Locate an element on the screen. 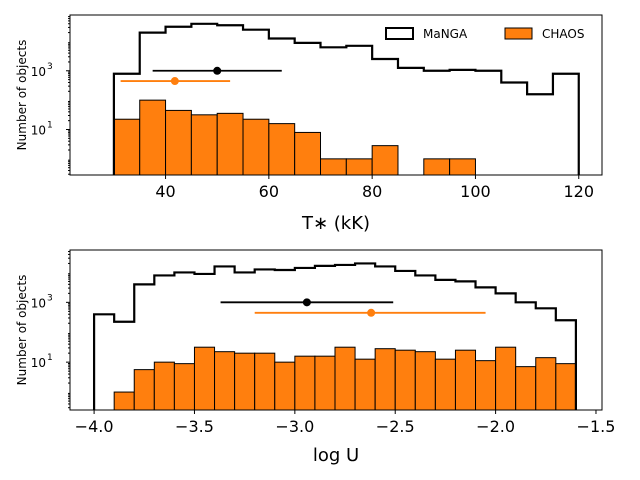 The width and height of the screenshot is (640, 480). legend-swatch-manga is located at coordinates (399, 33).